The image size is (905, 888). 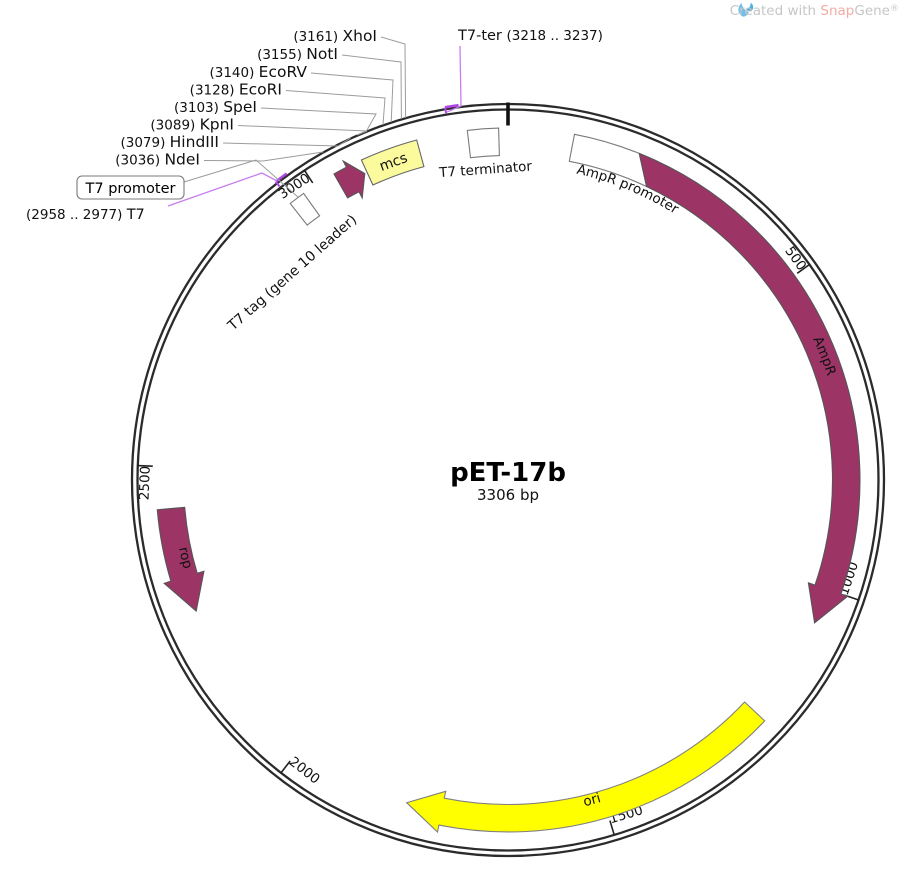 I want to click on tick-label: 3000, so click(x=295, y=186).